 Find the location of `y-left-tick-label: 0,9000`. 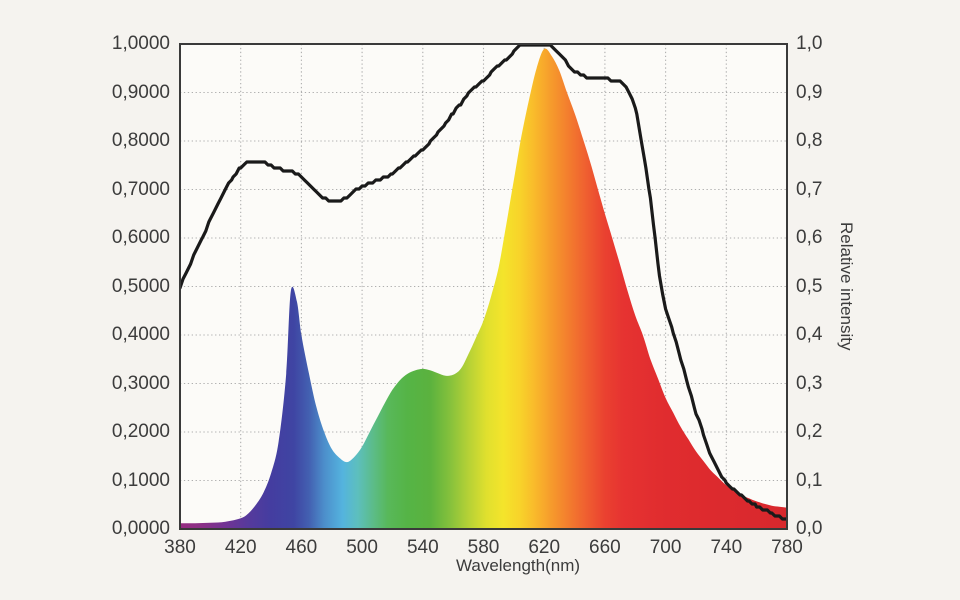

y-left-tick-label: 0,9000 is located at coordinates (140, 92).